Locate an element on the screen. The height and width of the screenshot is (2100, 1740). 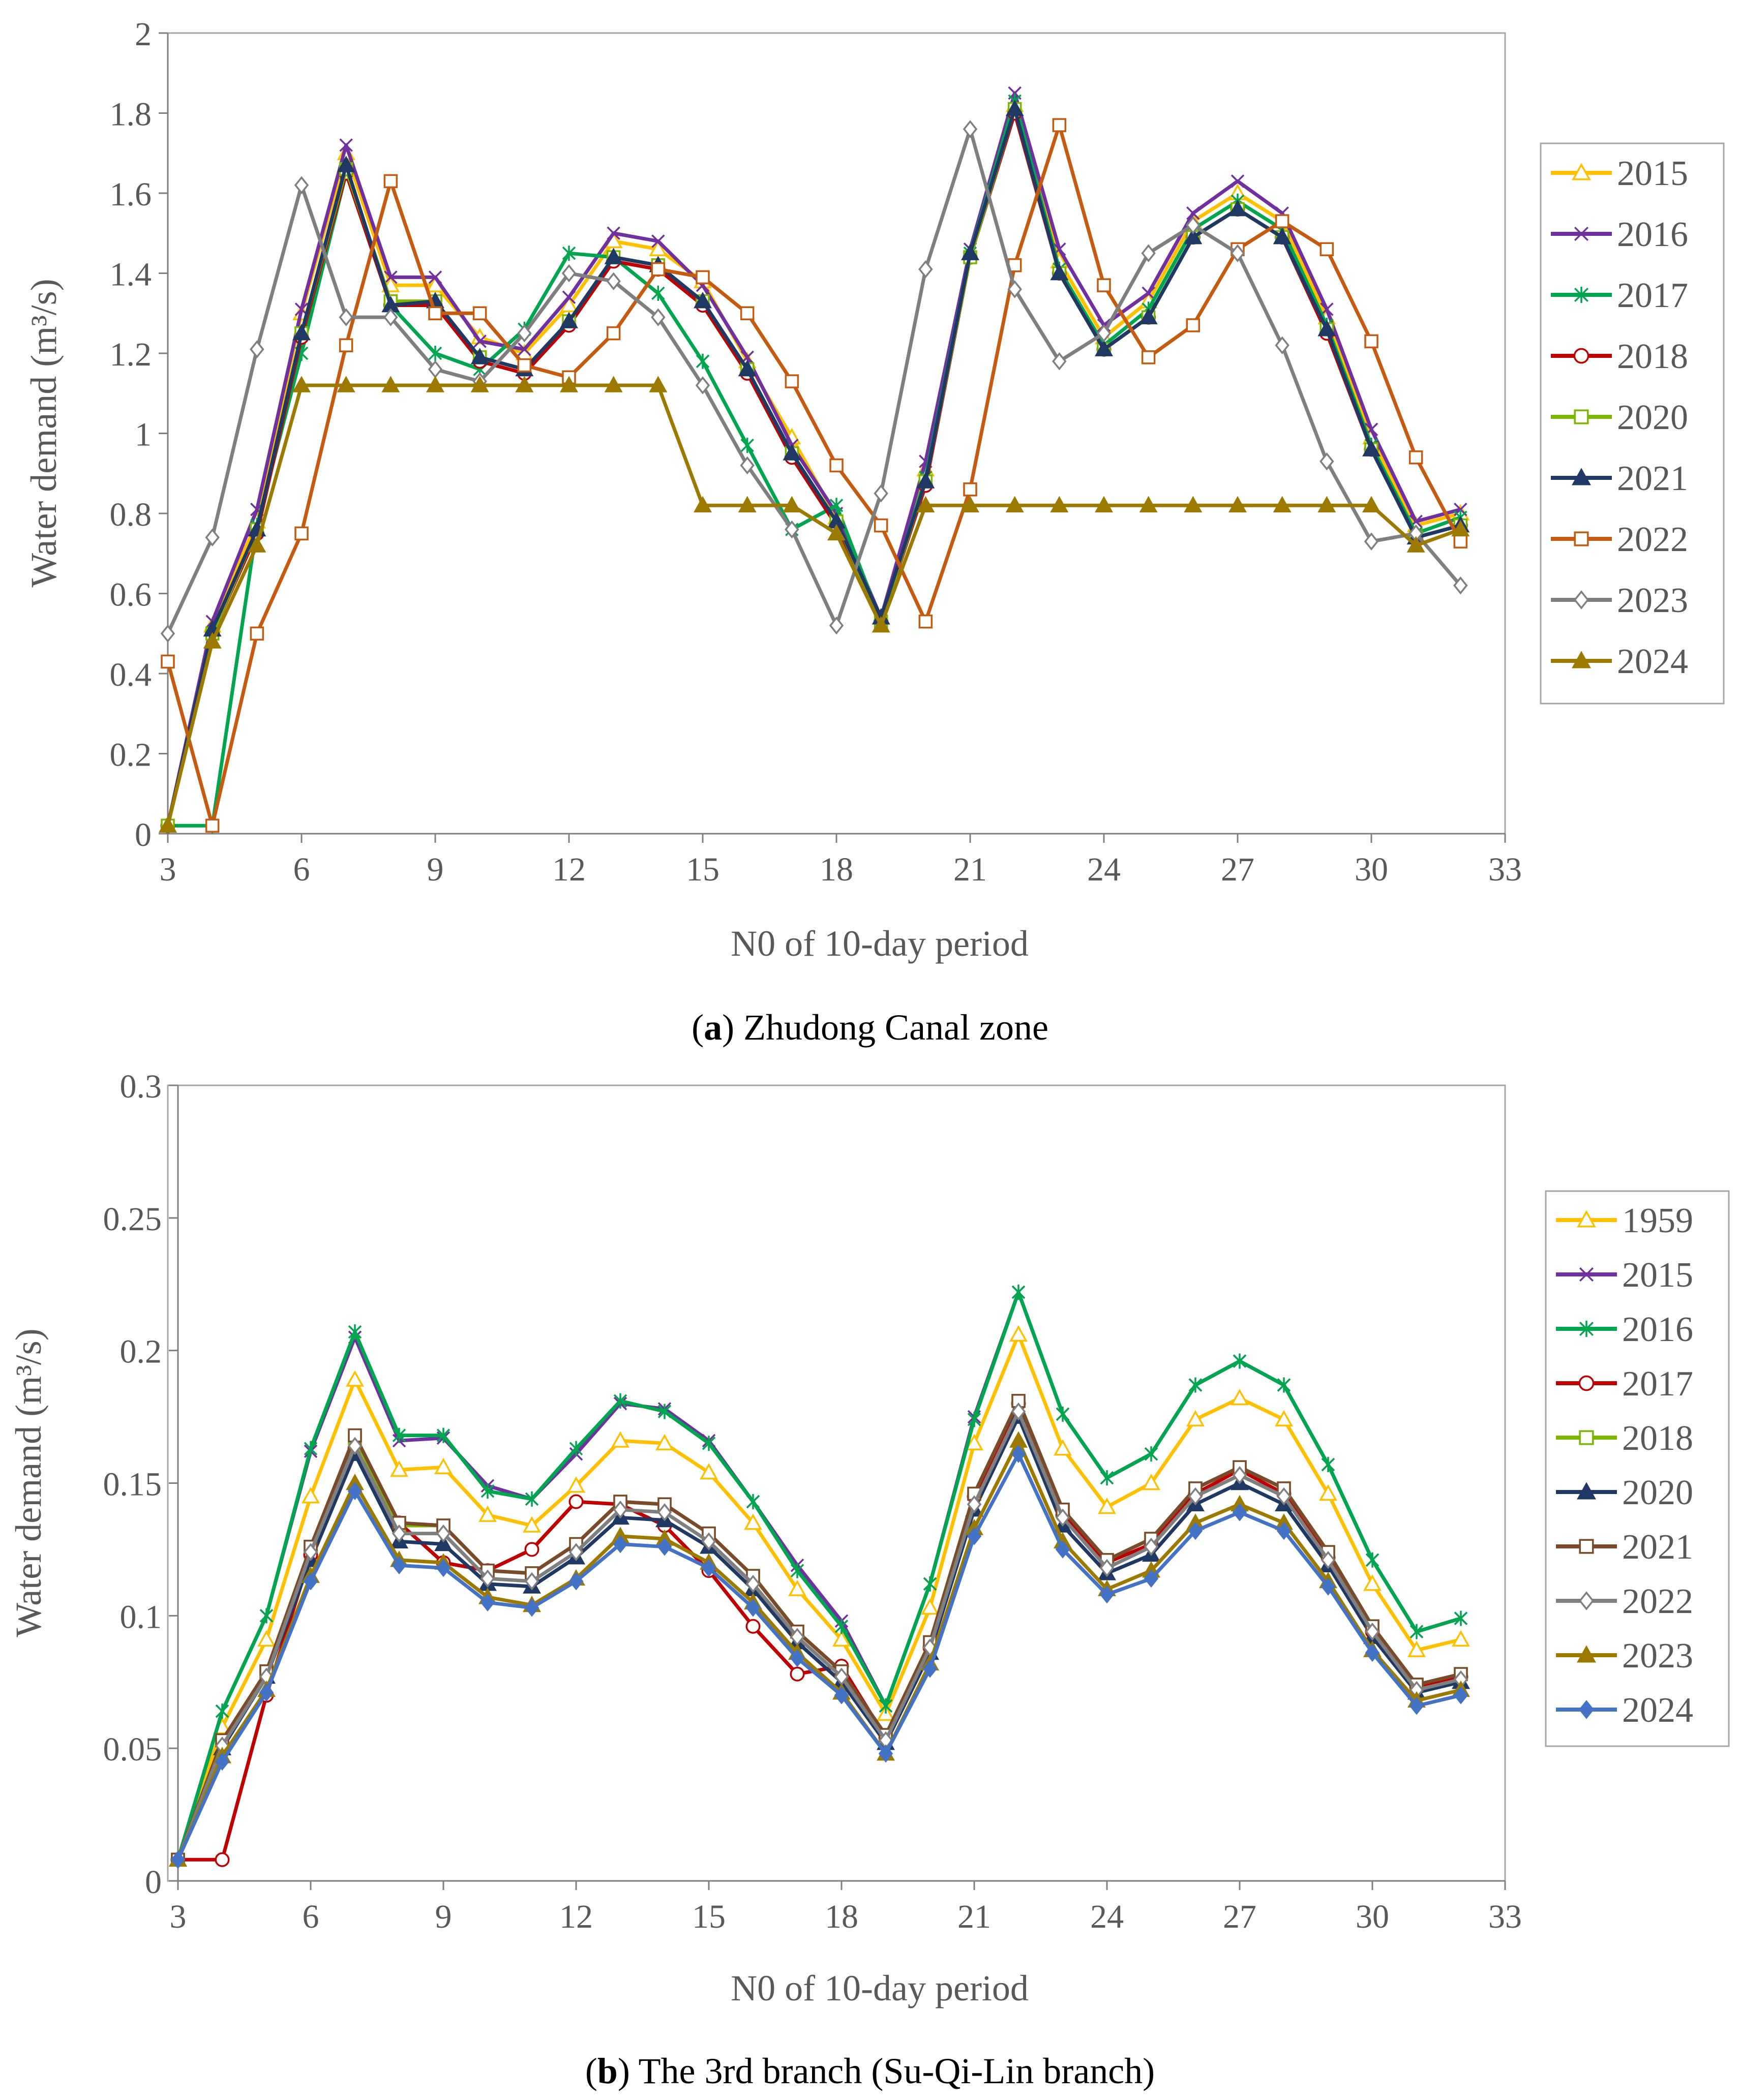
legend-item-2016: 2016 is located at coordinates (1619, 234).